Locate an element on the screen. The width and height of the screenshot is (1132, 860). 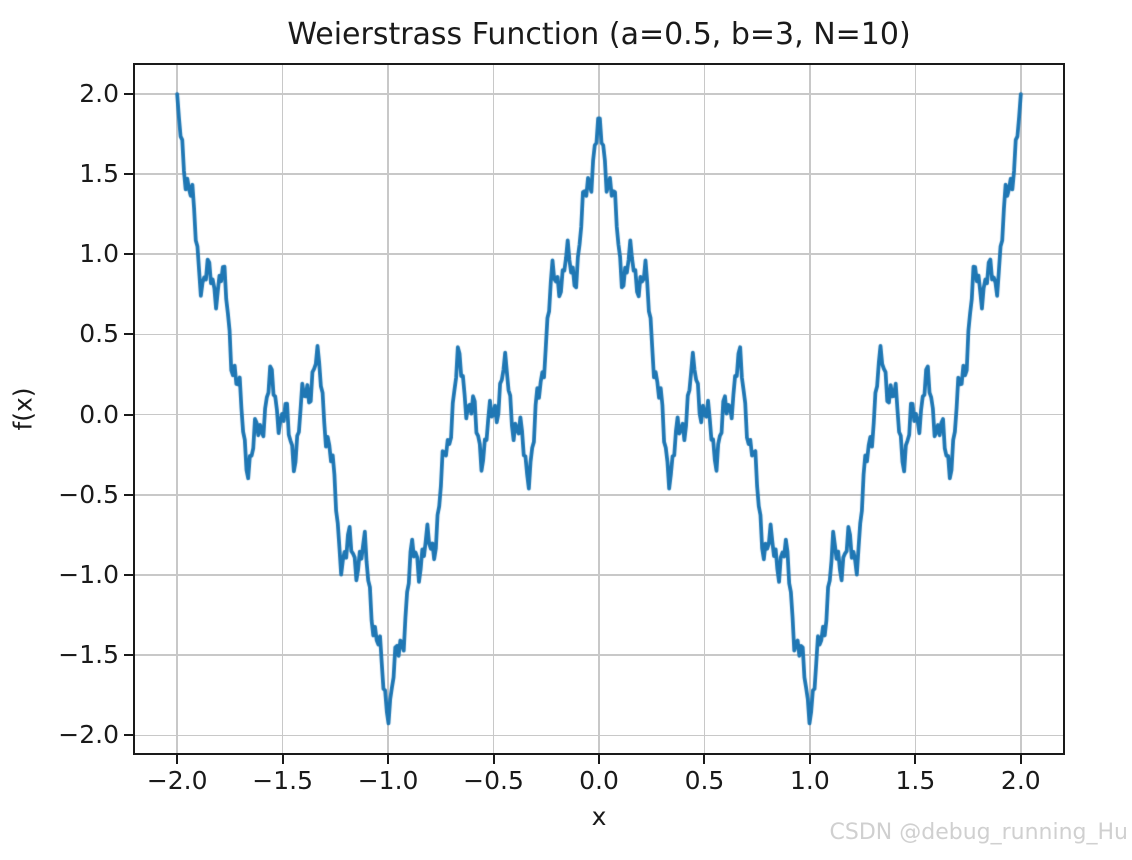
y-tick-label: 0.0 is located at coordinates (99, 414).